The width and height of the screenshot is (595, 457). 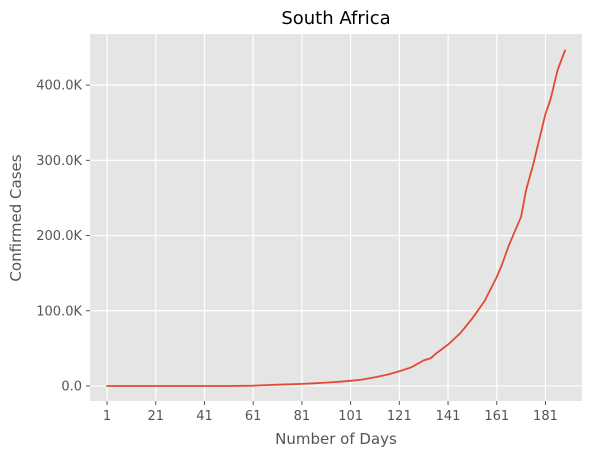 I want to click on chart-title: South Africa, so click(x=335, y=18).